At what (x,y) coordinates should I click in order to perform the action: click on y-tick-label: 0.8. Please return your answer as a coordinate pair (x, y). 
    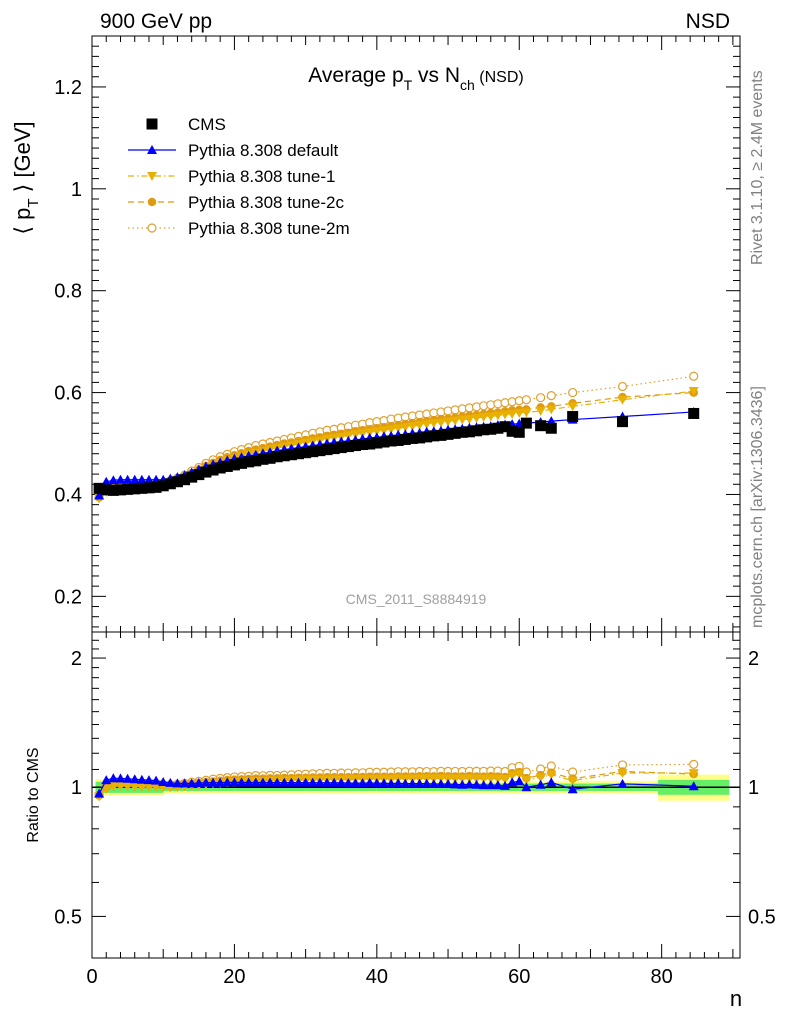
    Looking at the image, I should click on (68, 292).